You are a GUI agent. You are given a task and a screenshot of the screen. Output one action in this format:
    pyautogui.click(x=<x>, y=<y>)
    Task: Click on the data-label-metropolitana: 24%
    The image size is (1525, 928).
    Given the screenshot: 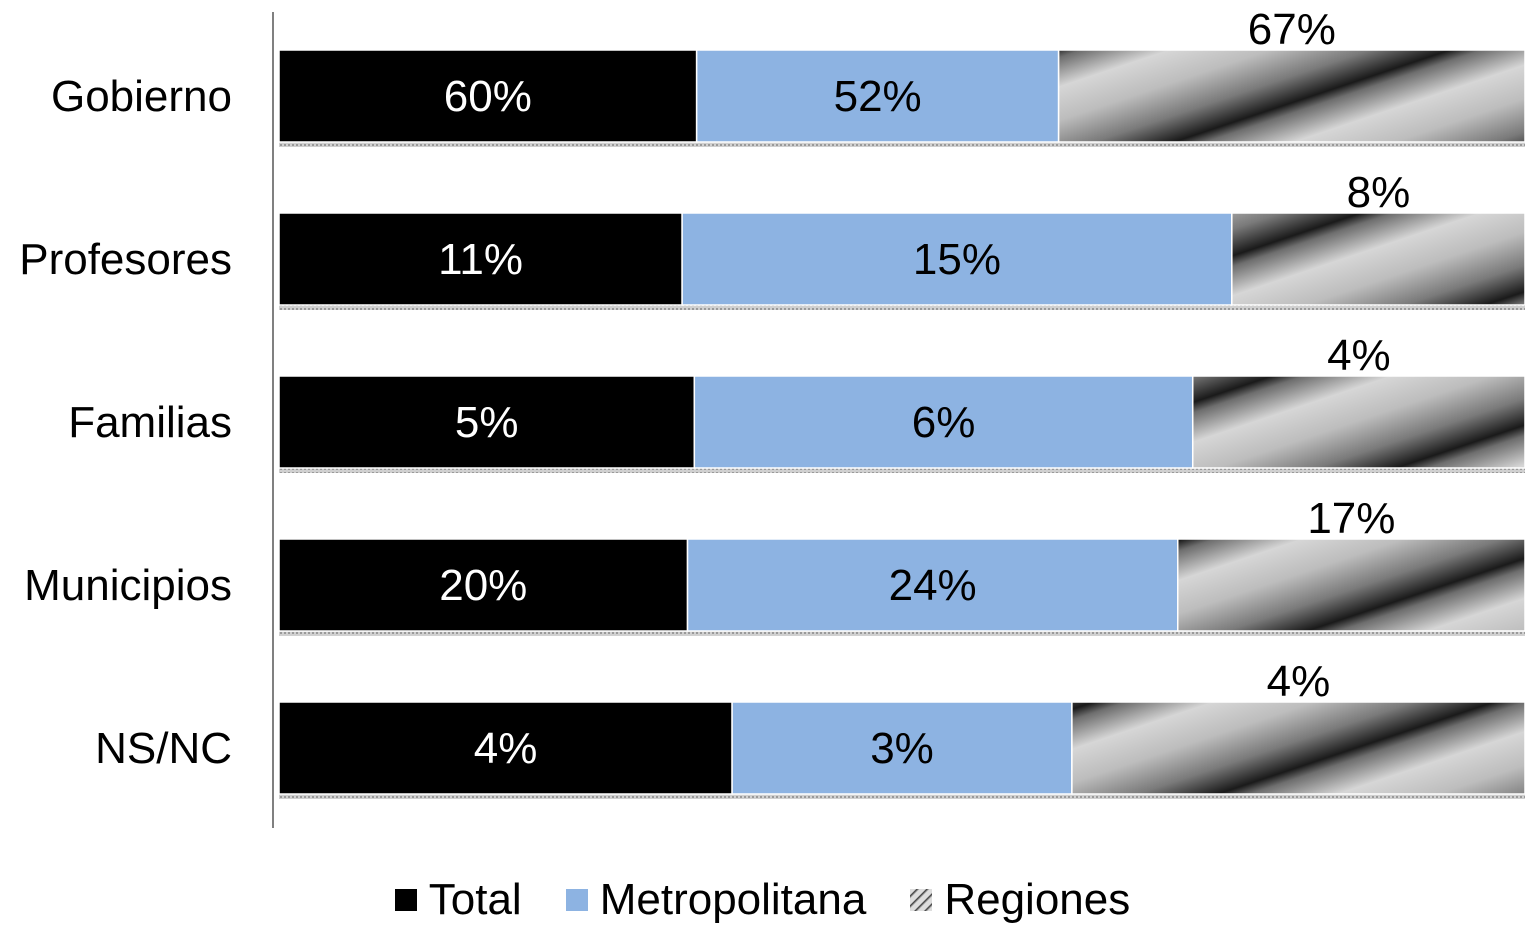 What is the action you would take?
    pyautogui.click(x=933, y=585)
    